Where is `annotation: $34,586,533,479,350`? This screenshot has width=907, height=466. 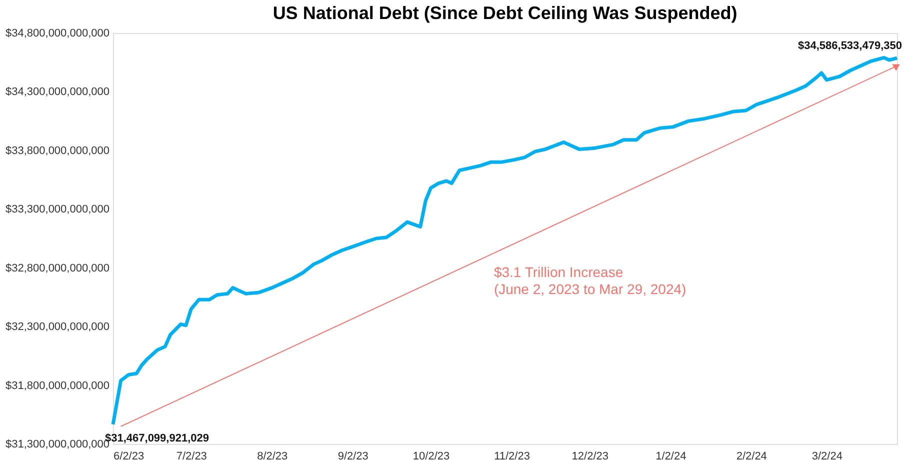 annotation: $34,586,533,479,350 is located at coordinates (850, 46).